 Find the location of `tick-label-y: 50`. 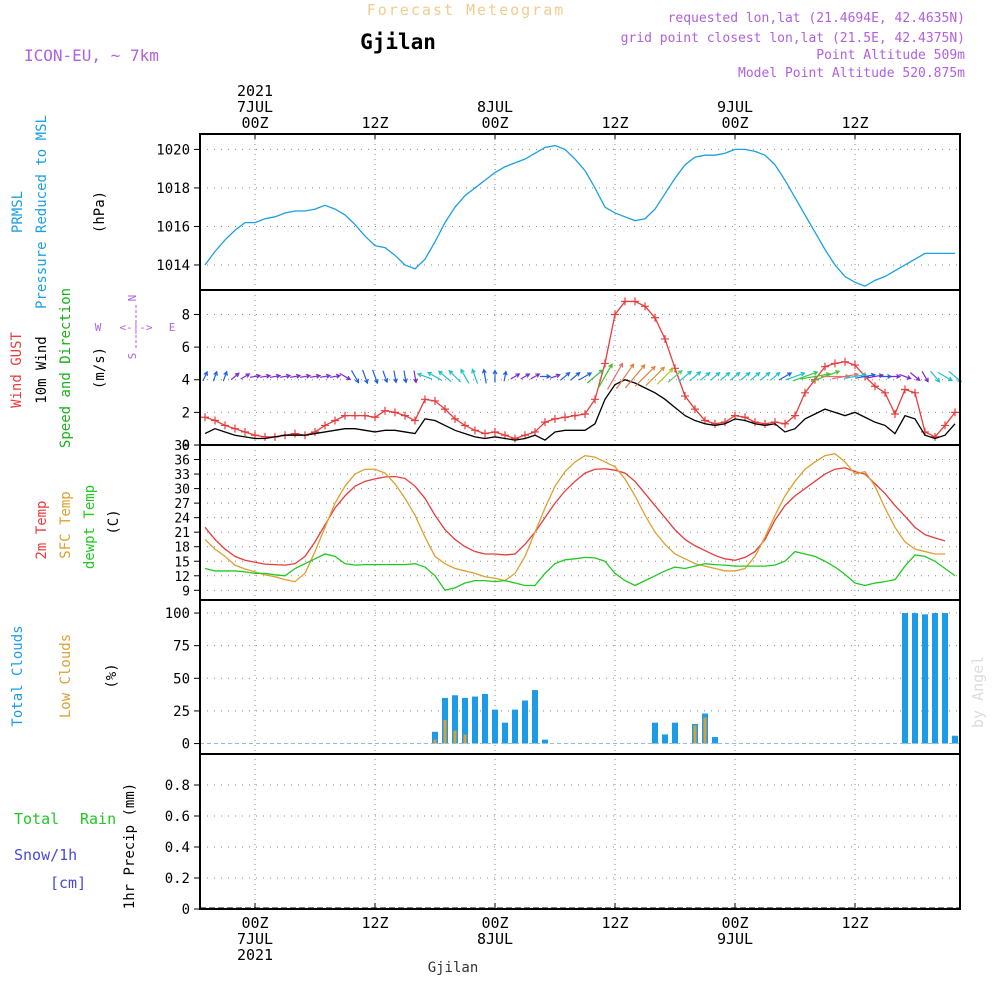

tick-label-y: 50 is located at coordinates (181, 679).